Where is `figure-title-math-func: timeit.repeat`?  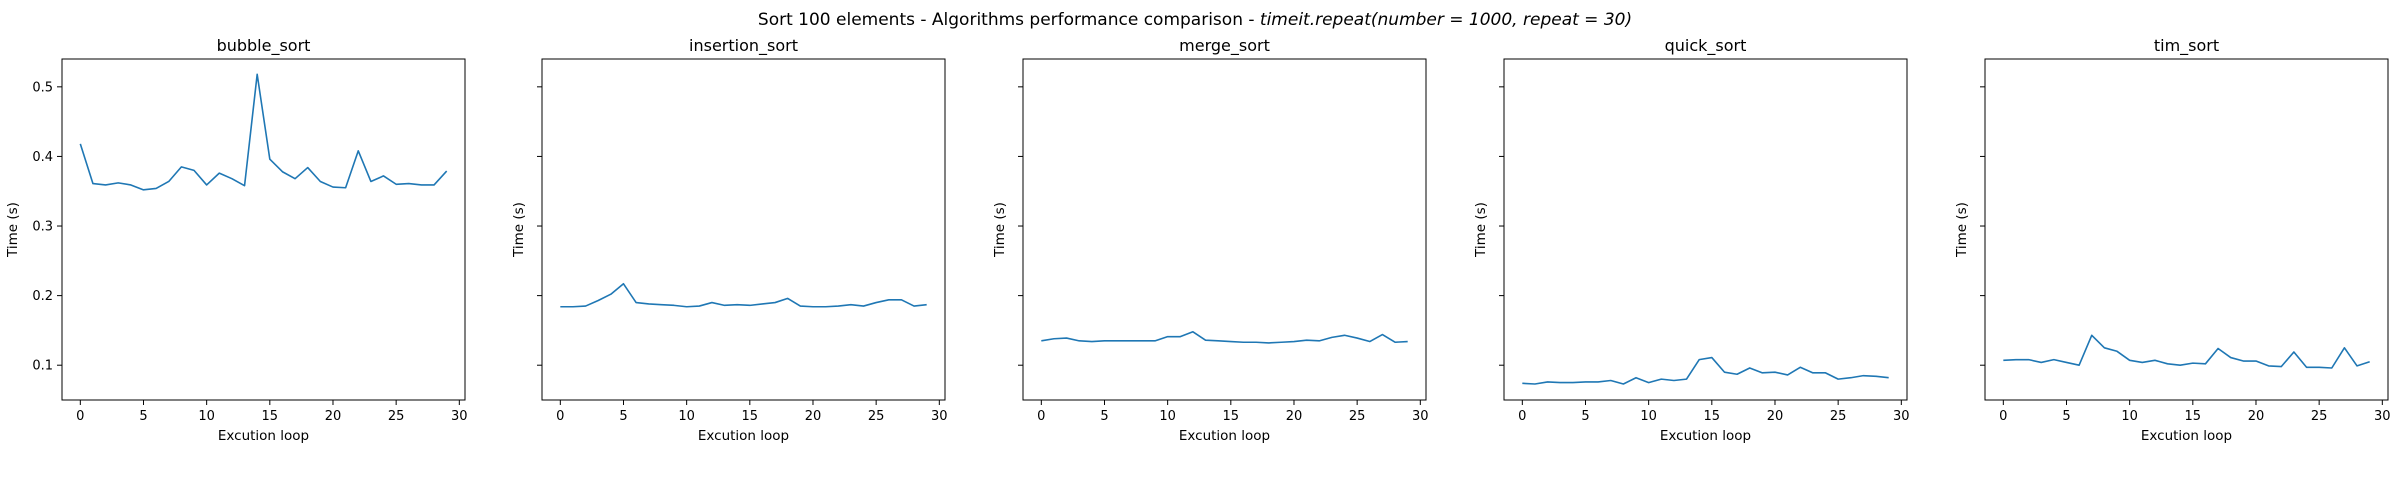 figure-title-math-func: timeit.repeat is located at coordinates (1316, 20).